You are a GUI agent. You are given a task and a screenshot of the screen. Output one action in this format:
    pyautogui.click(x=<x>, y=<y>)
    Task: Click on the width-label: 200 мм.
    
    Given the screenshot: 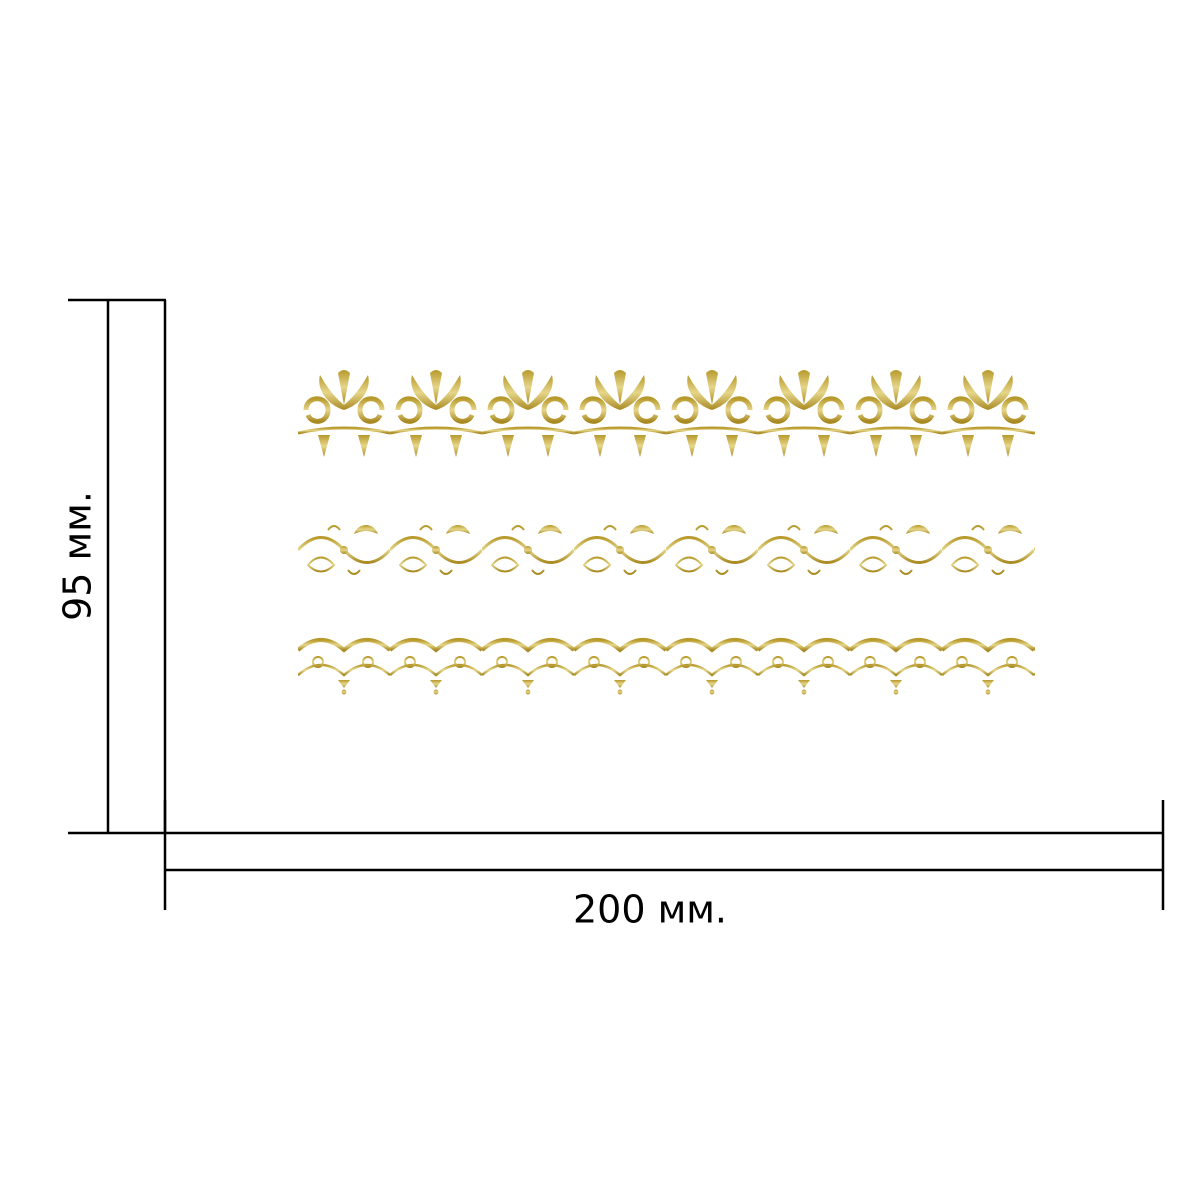 What is the action you would take?
    pyautogui.click(x=650, y=910)
    